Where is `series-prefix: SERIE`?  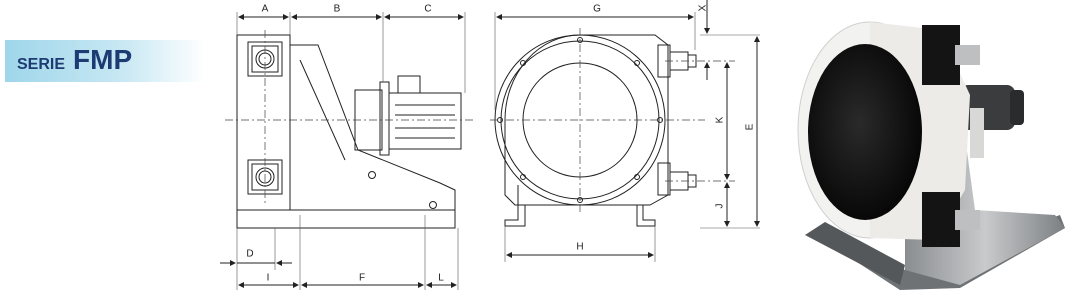 series-prefix: SERIE is located at coordinates (41, 64).